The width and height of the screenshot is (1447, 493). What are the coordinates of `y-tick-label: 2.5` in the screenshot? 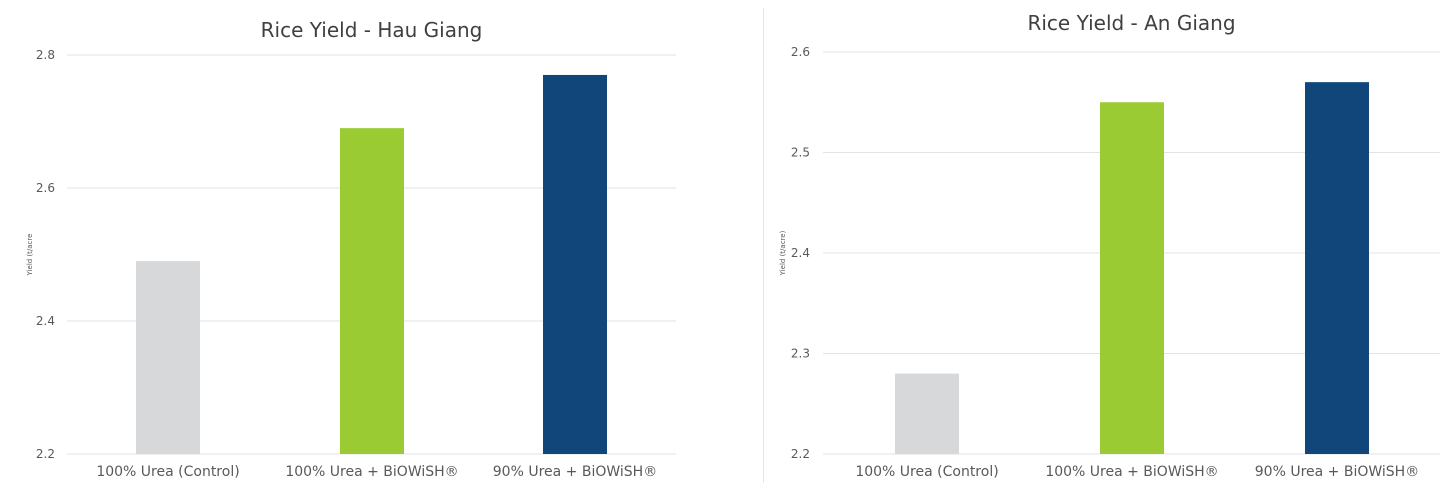 It's located at (800, 153).